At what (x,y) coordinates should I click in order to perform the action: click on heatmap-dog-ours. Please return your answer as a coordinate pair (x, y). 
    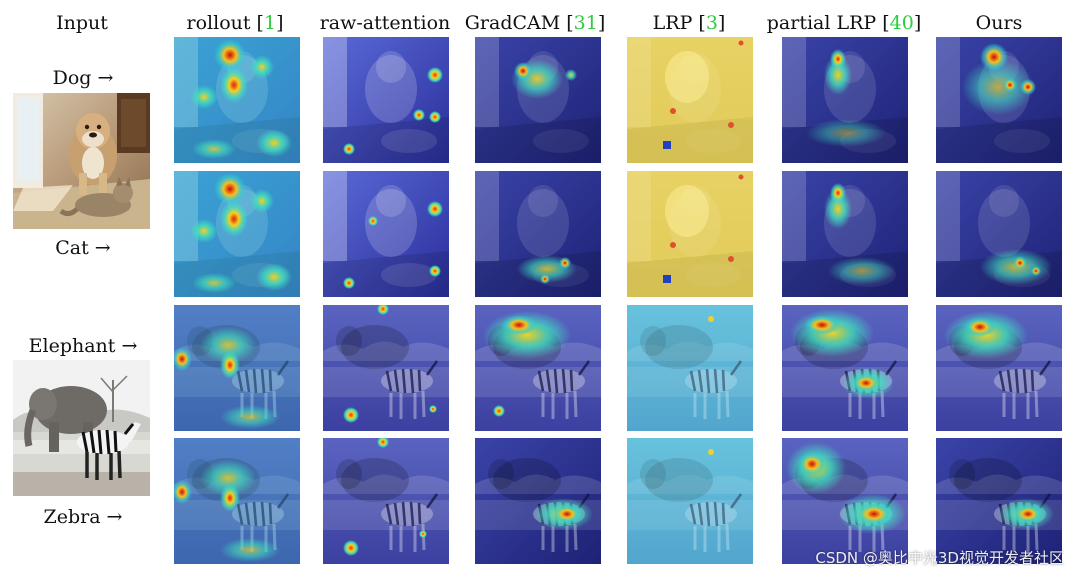
    Looking at the image, I should click on (999, 100).